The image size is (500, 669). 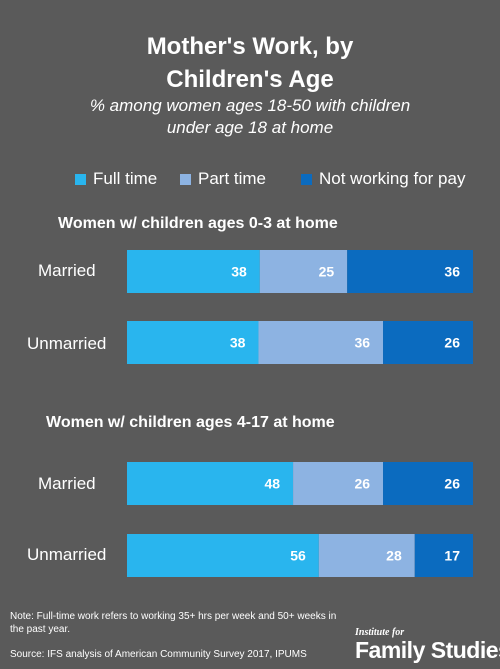 I want to click on legend-item-part-time: Part time, so click(x=223, y=179).